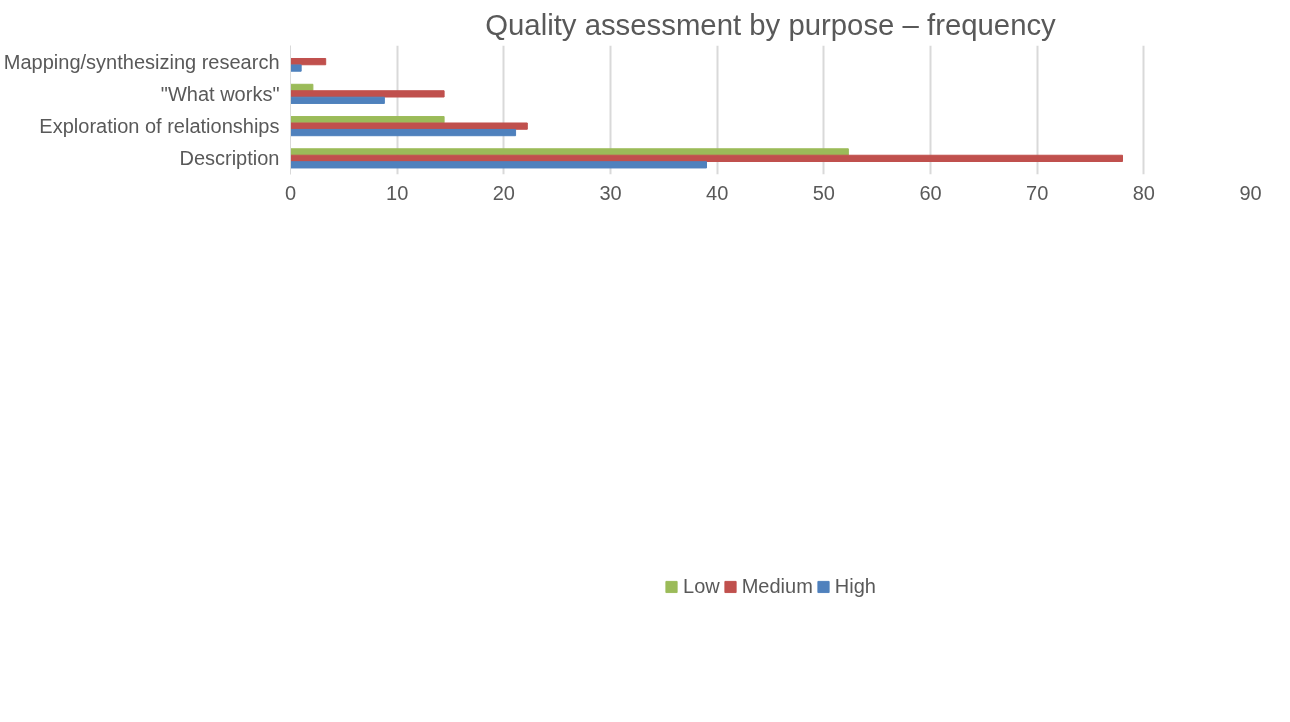 The image size is (1290, 722). Describe the element at coordinates (1250, 192) in the screenshot. I see `x-tick-label: 90` at that location.